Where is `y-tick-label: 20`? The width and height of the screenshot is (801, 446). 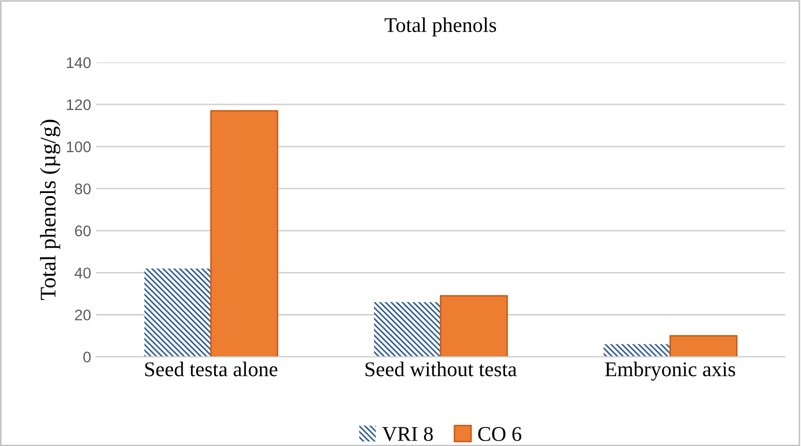
y-tick-label: 20 is located at coordinates (83, 315).